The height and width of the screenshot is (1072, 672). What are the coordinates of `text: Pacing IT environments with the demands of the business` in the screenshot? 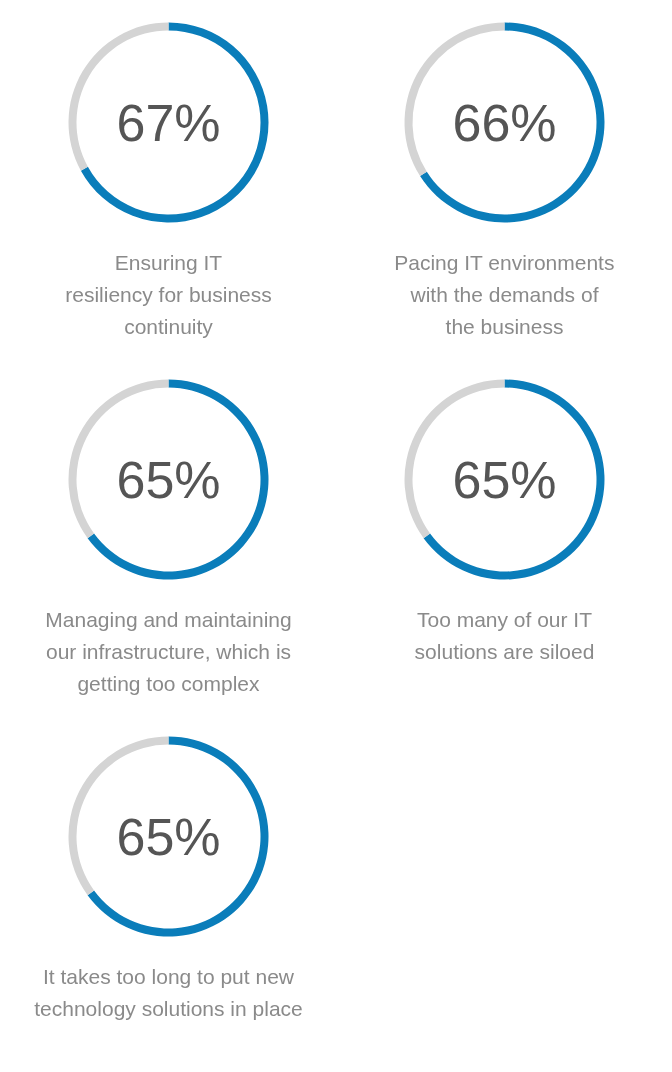 It's located at (504, 294).